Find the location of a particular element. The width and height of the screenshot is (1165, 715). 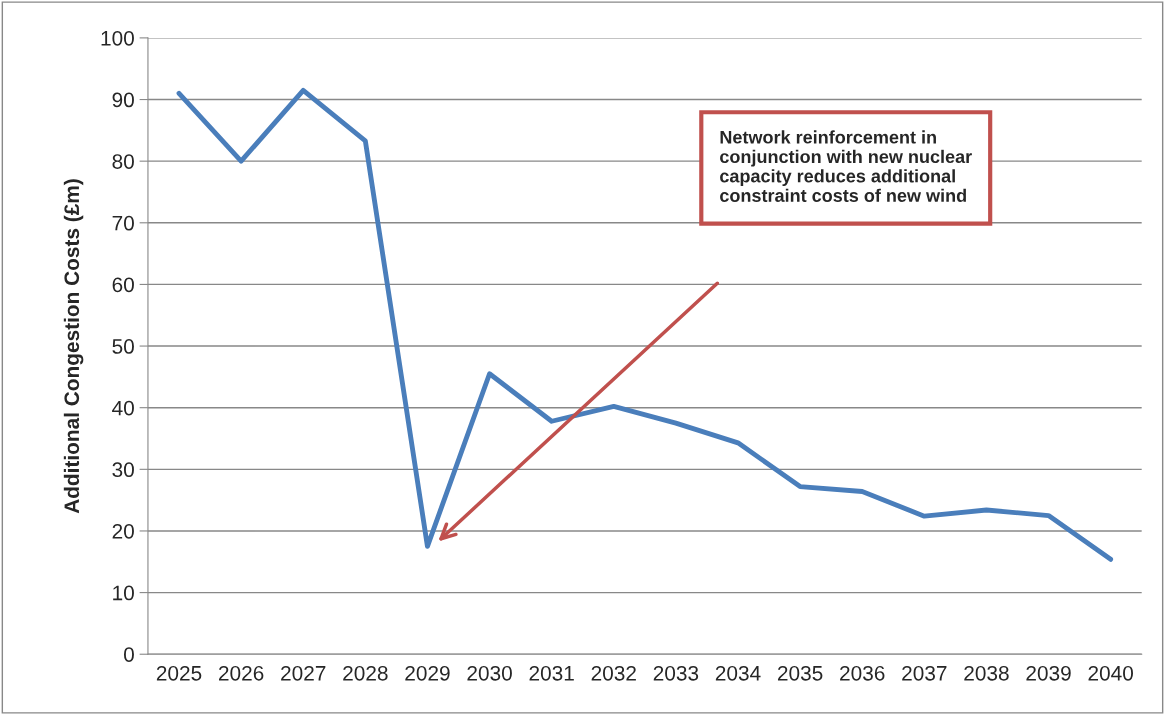

y-tick-label: 80 is located at coordinates (123, 161).